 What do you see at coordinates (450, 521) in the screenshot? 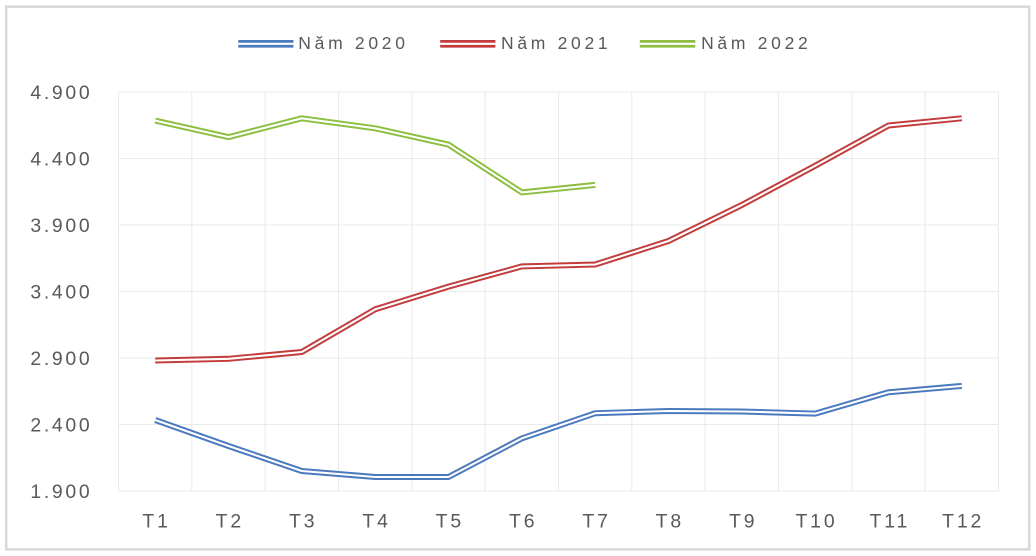
I see `svg-text: T5` at bounding box center [450, 521].